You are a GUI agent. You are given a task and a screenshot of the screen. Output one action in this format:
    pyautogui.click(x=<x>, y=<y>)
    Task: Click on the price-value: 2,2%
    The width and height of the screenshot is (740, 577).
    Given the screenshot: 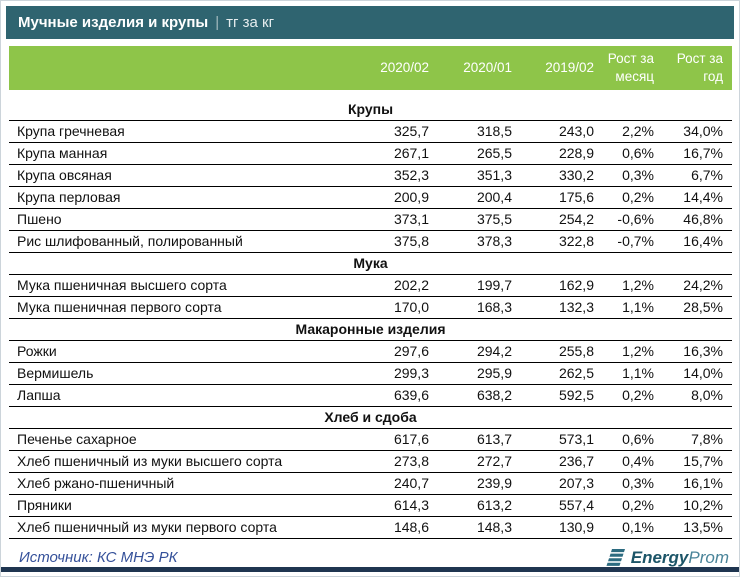 What is the action you would take?
    pyautogui.click(x=624, y=131)
    